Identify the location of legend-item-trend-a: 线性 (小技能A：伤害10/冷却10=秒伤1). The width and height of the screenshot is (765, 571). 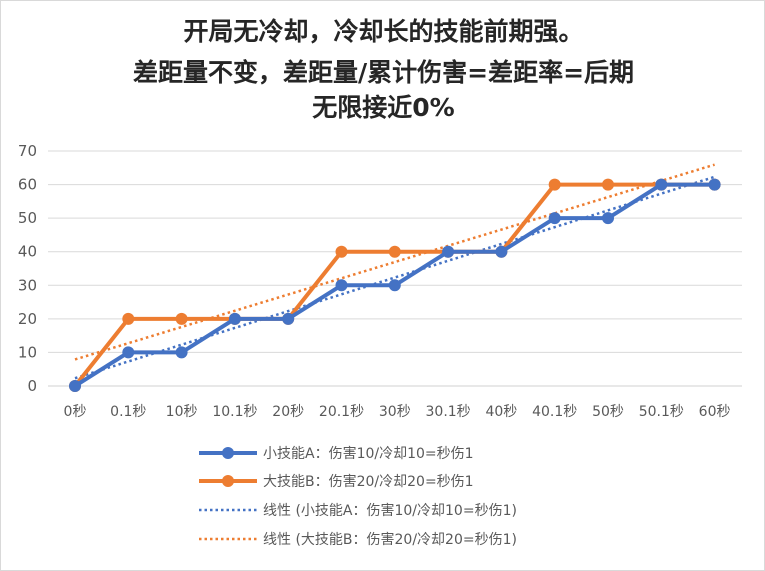
(357, 510).